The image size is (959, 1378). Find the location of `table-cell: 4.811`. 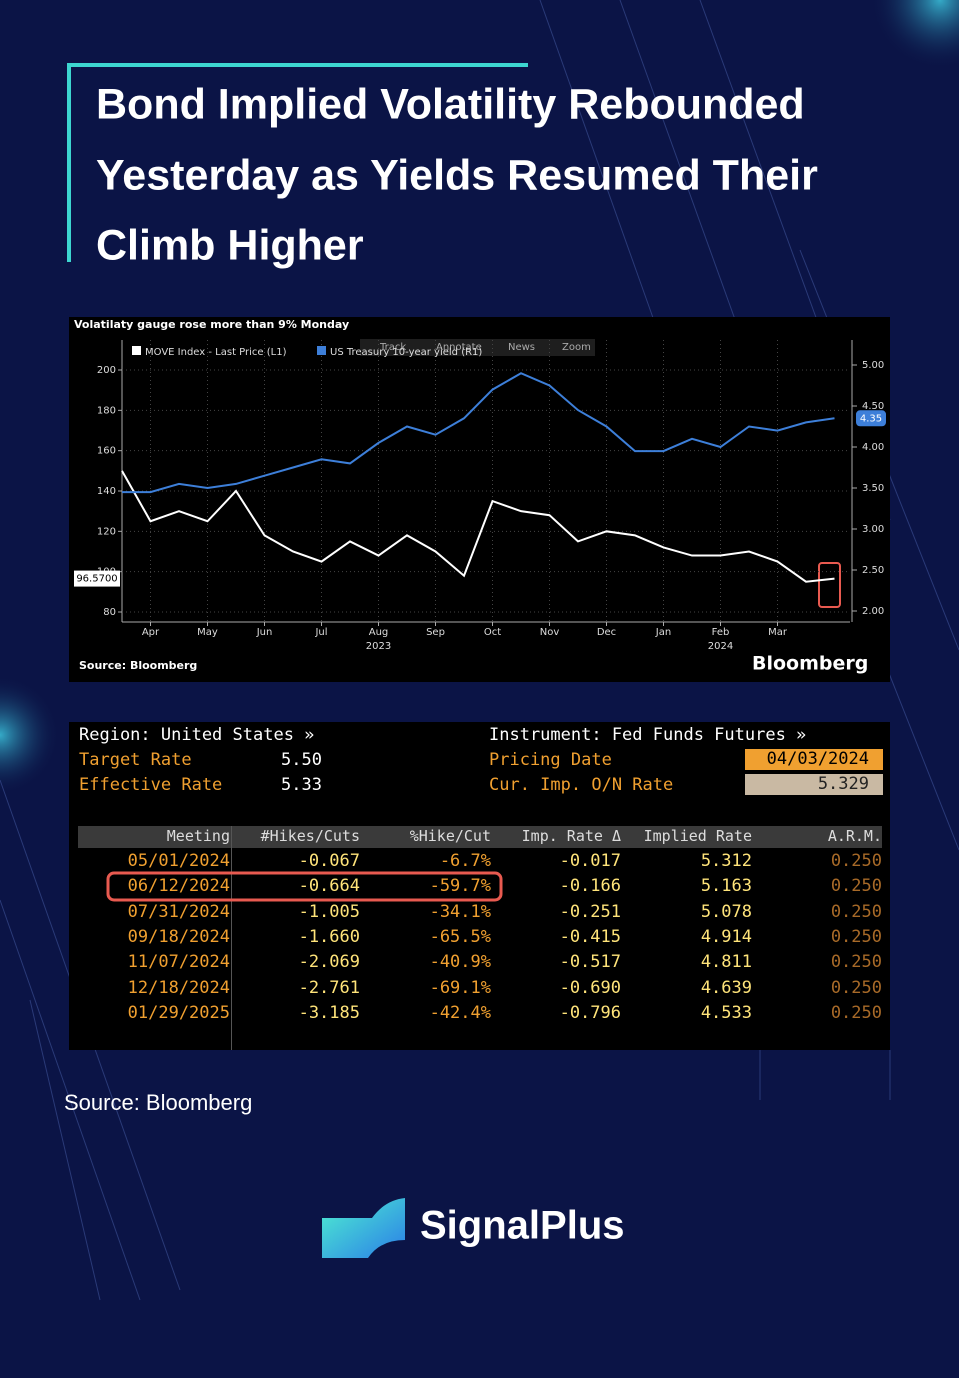

table-cell: 4.811 is located at coordinates (726, 962).